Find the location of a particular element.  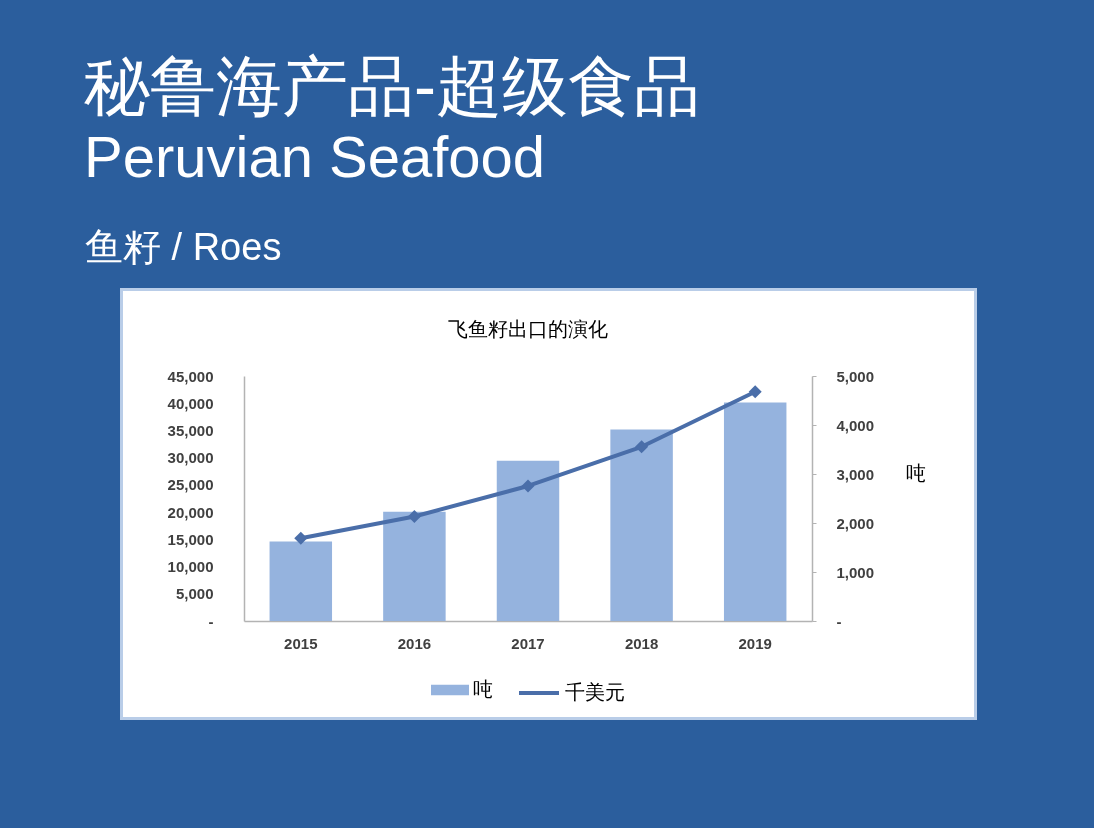

y2-tick-label: 3,000 is located at coordinates (855, 474).